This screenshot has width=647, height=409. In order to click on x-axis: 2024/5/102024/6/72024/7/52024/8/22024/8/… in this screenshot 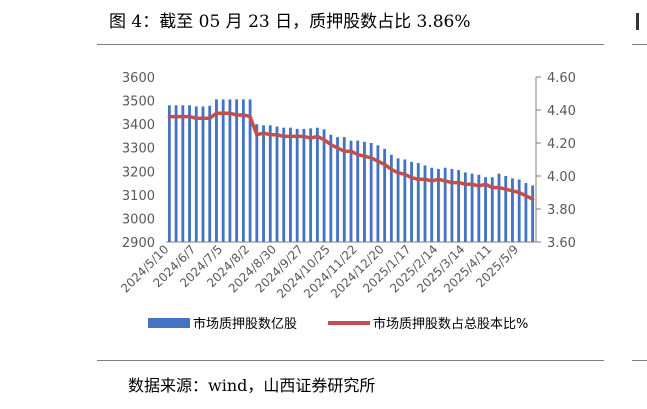, I will do `click(327, 271)`.